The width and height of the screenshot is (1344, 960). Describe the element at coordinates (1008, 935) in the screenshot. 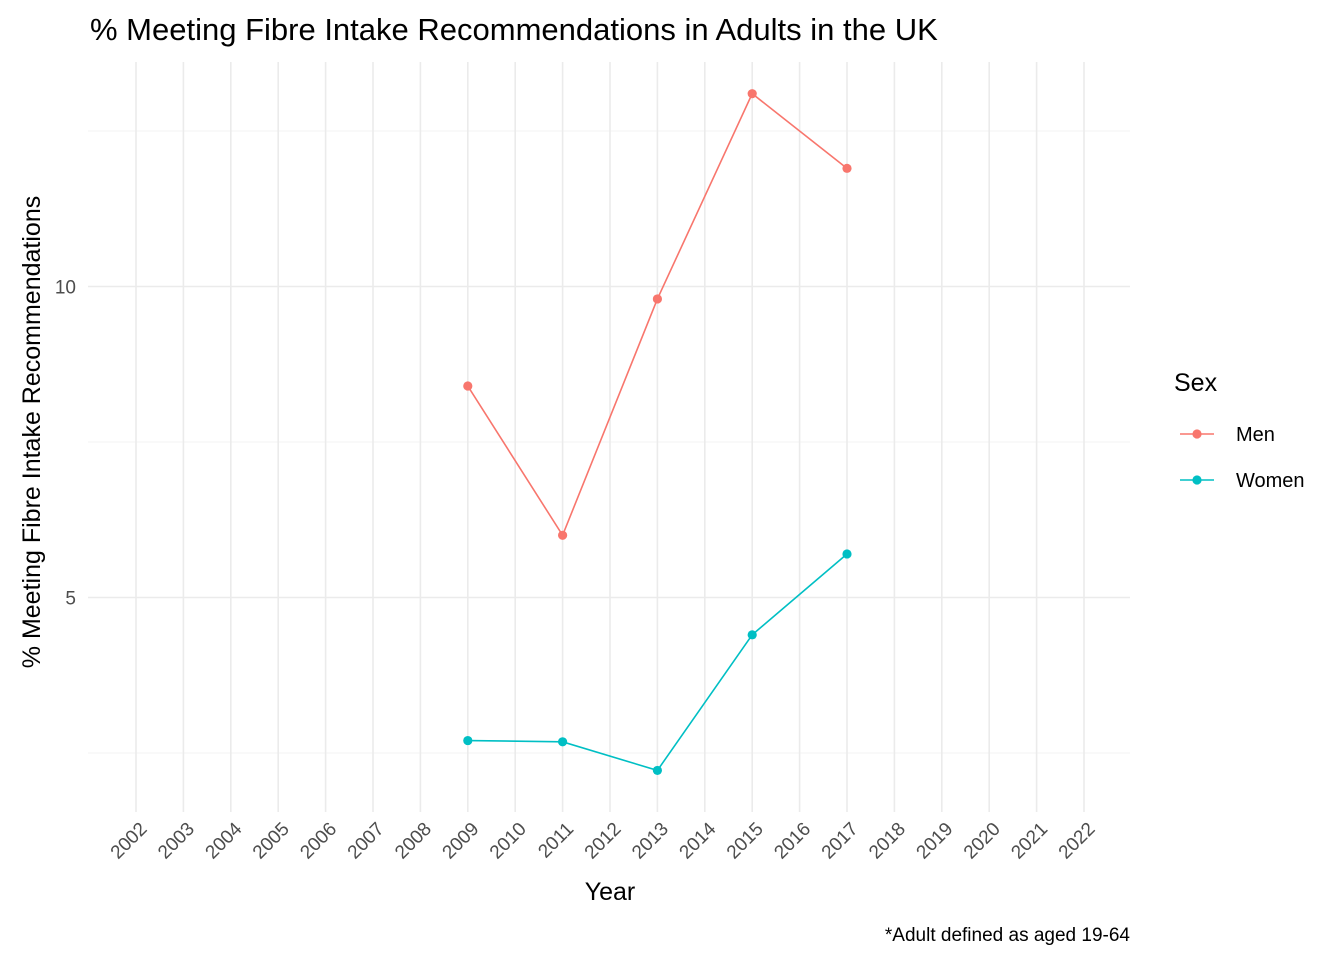

I see `chart-caption: *Adult defined as aged 19-64` at that location.